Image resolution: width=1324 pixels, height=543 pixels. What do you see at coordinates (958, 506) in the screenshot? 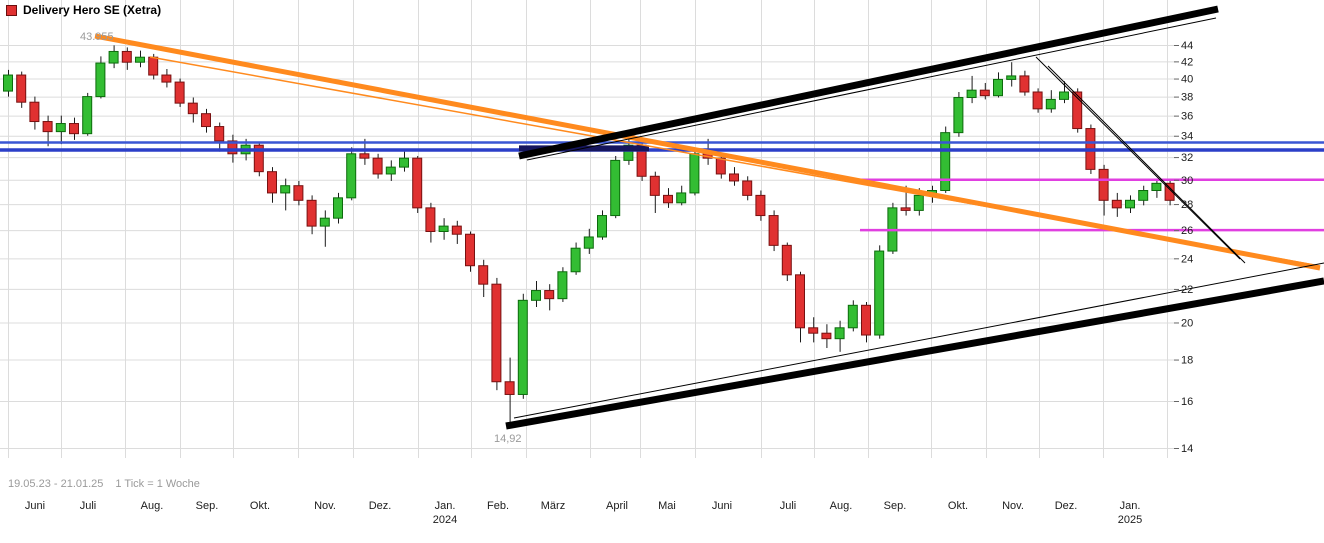
I see `x-axis-month-label: Okt.` at bounding box center [958, 506].